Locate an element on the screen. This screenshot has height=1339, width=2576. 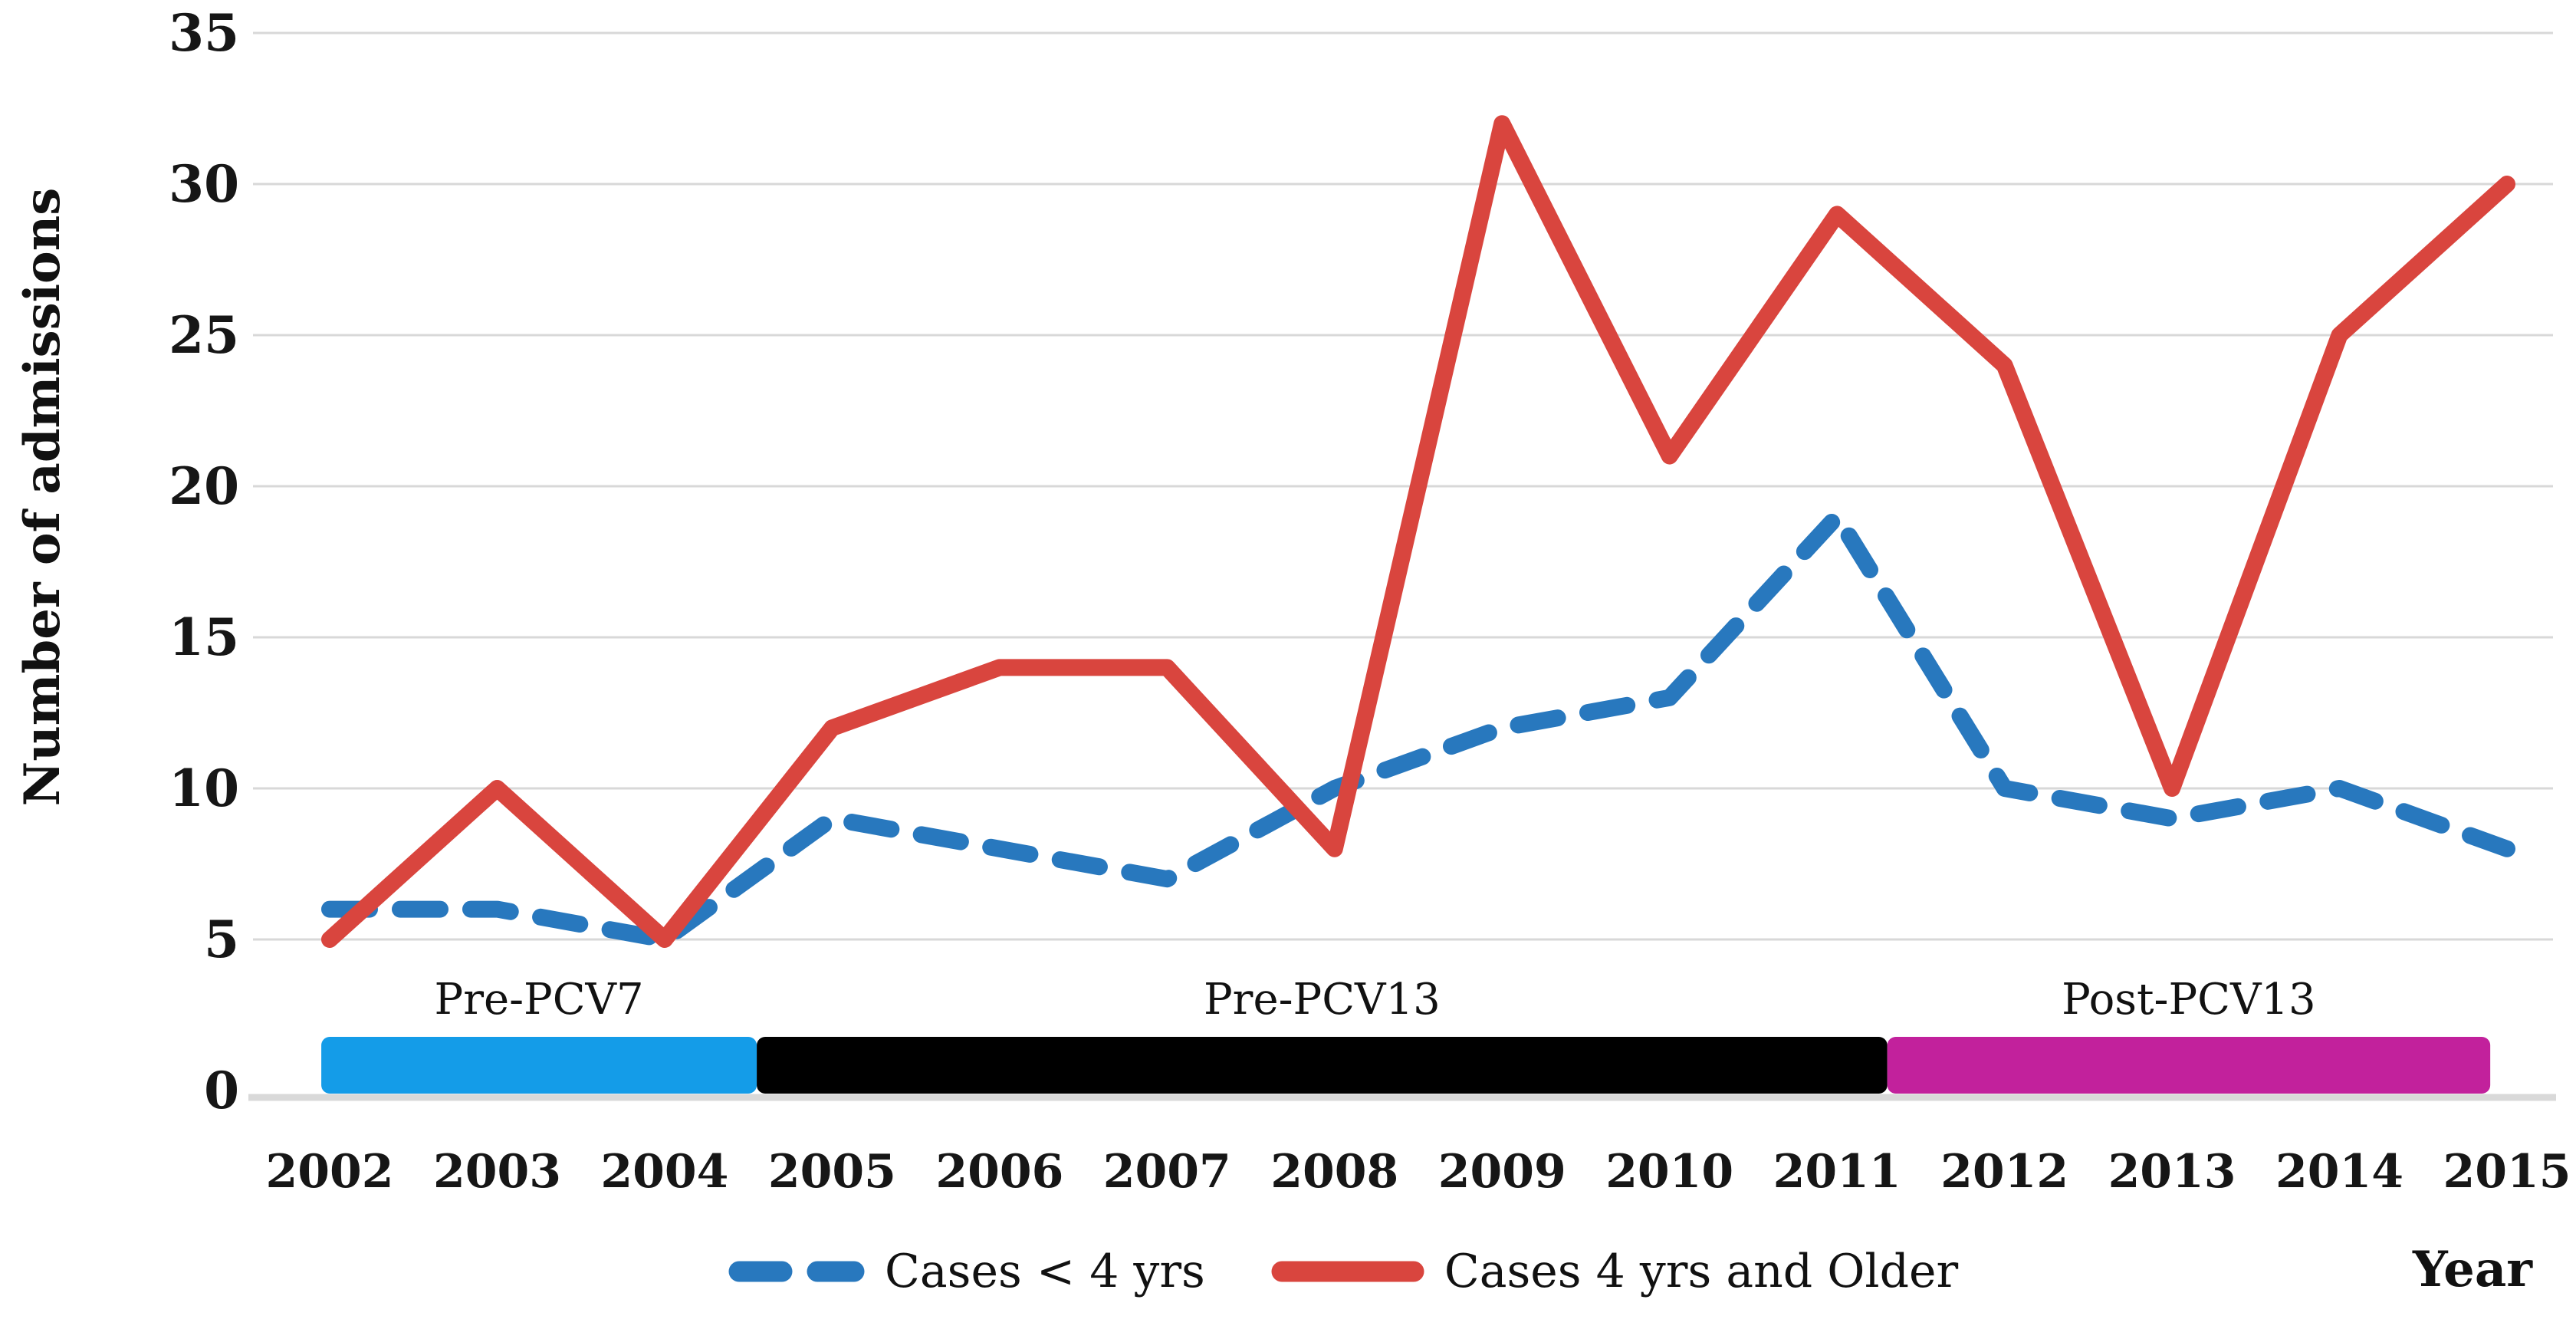
y-tick-label: 30 is located at coordinates (204, 184).